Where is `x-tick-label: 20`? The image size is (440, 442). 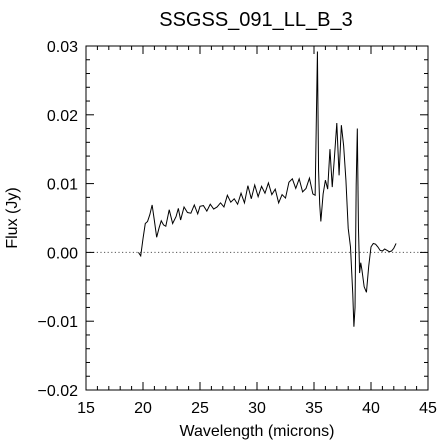
x-tick-label: 20 is located at coordinates (143, 408).